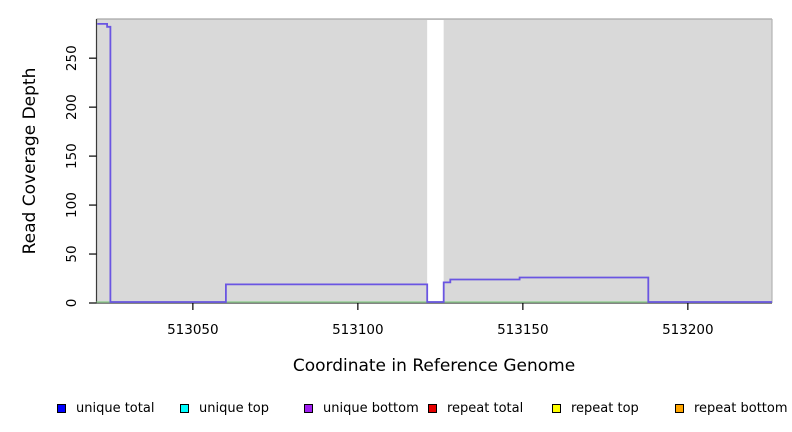 This screenshot has height=432, width=792. I want to click on legend-label: repeat total, so click(485, 408).